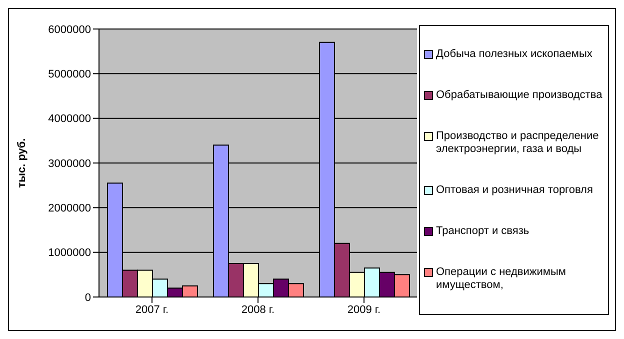 This screenshot has width=624, height=339. I want to click on x-tick-label: 2009 г., so click(364, 310).